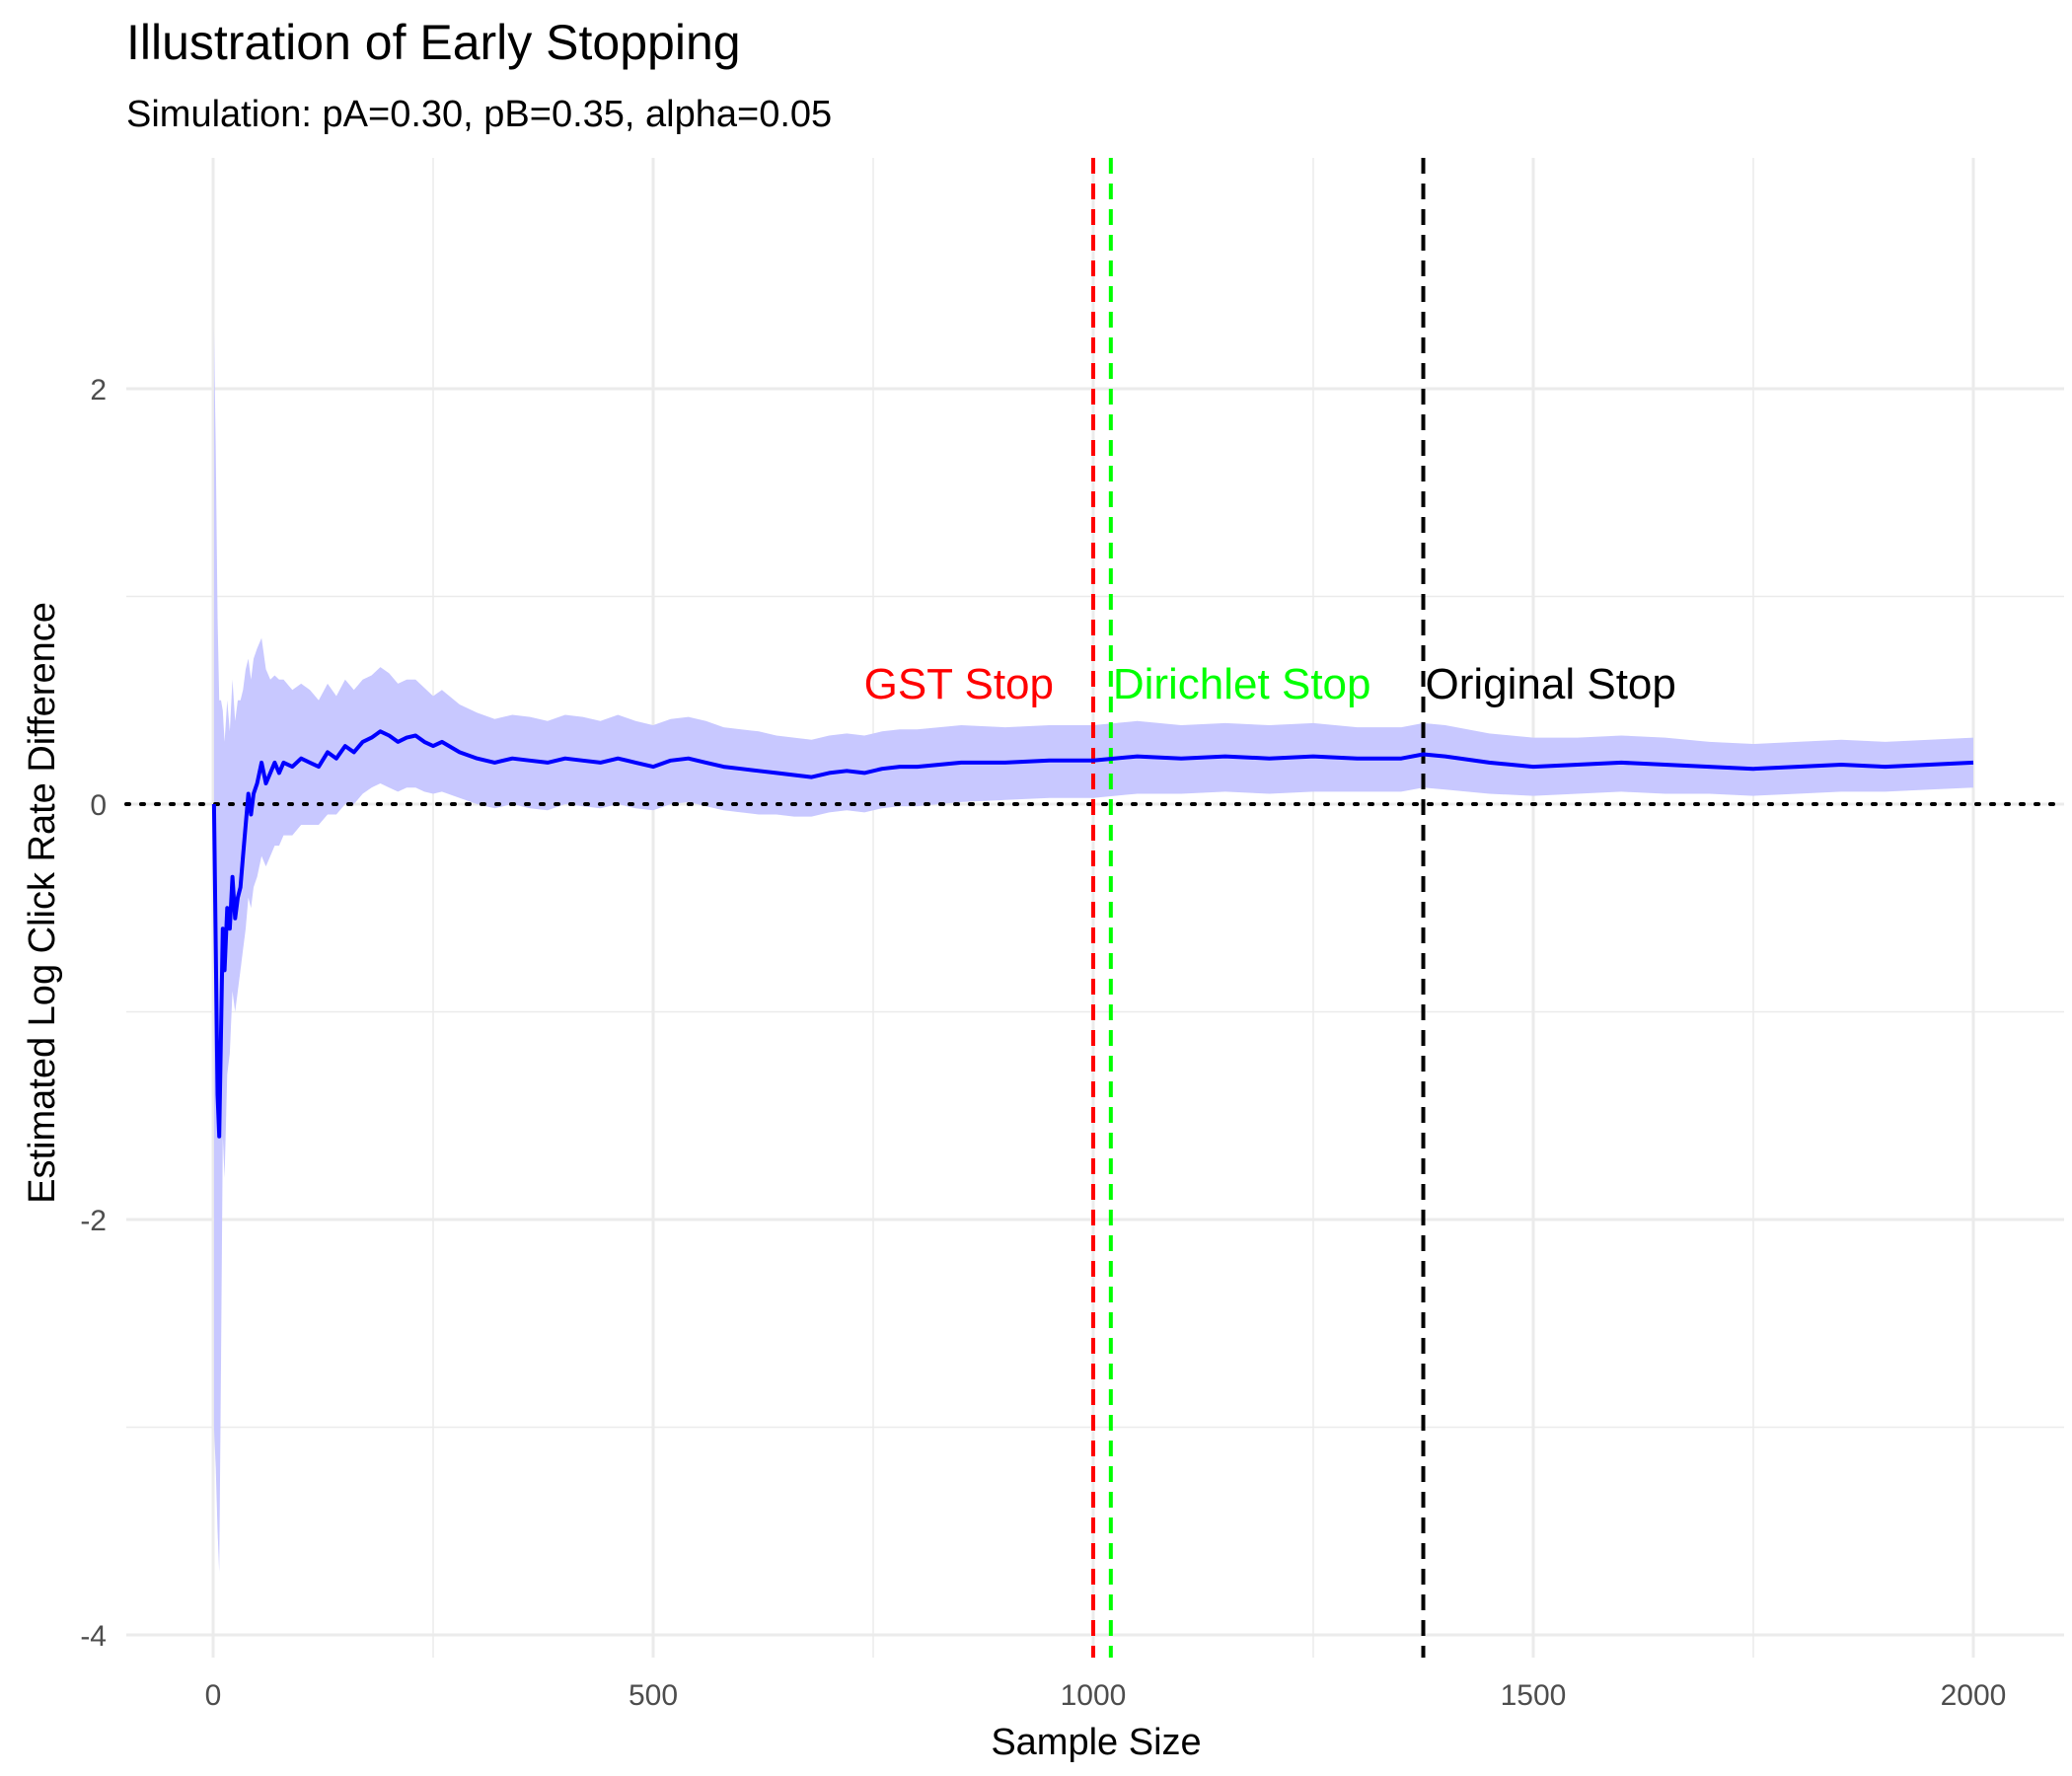  I want to click on stop-lines, so click(1259, 908).